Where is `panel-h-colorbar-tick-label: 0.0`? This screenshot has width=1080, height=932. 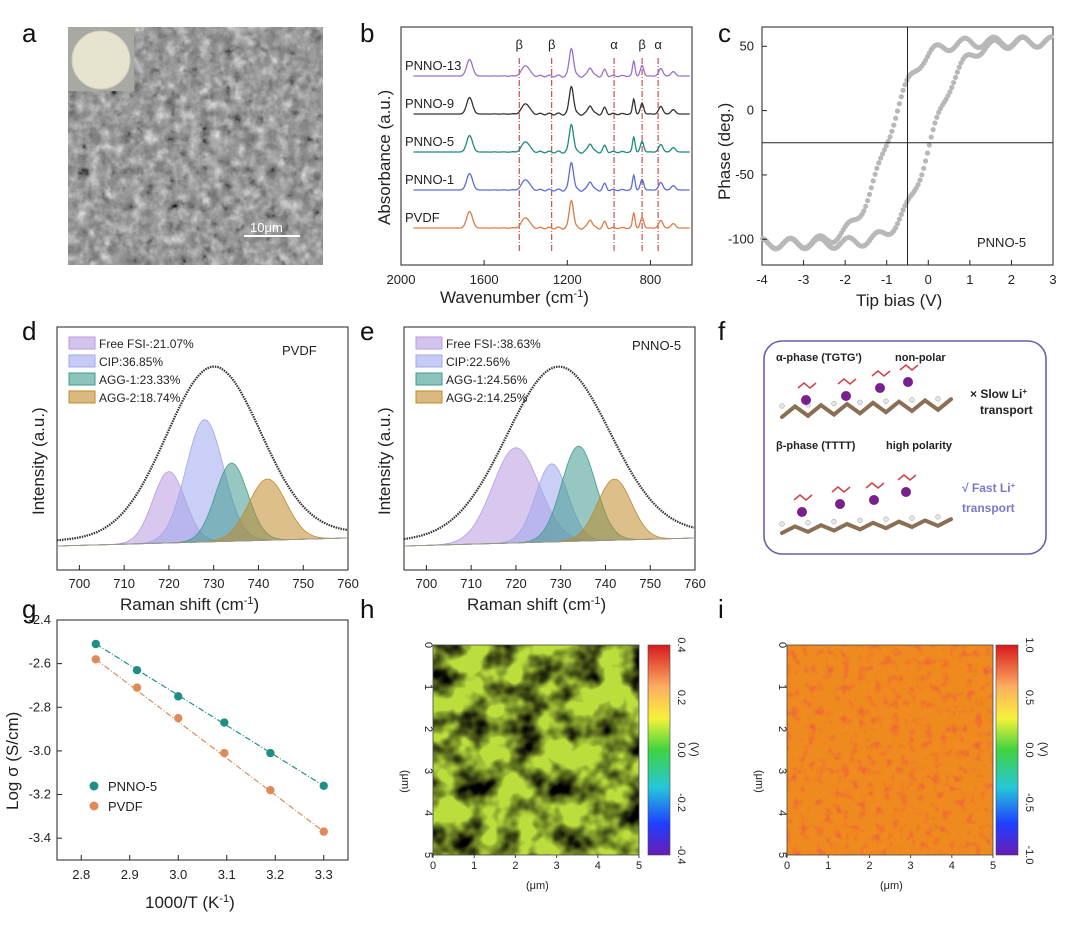 panel-h-colorbar-tick-label: 0.0 is located at coordinates (681, 749).